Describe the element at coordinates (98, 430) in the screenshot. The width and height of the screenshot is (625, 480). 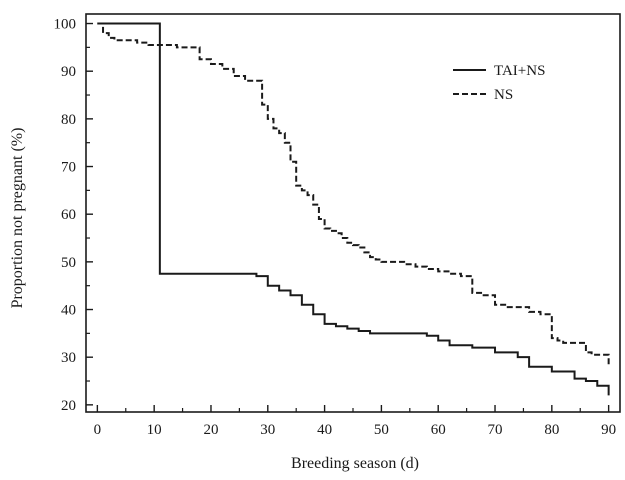
I see `x-tick-label: 0` at that location.